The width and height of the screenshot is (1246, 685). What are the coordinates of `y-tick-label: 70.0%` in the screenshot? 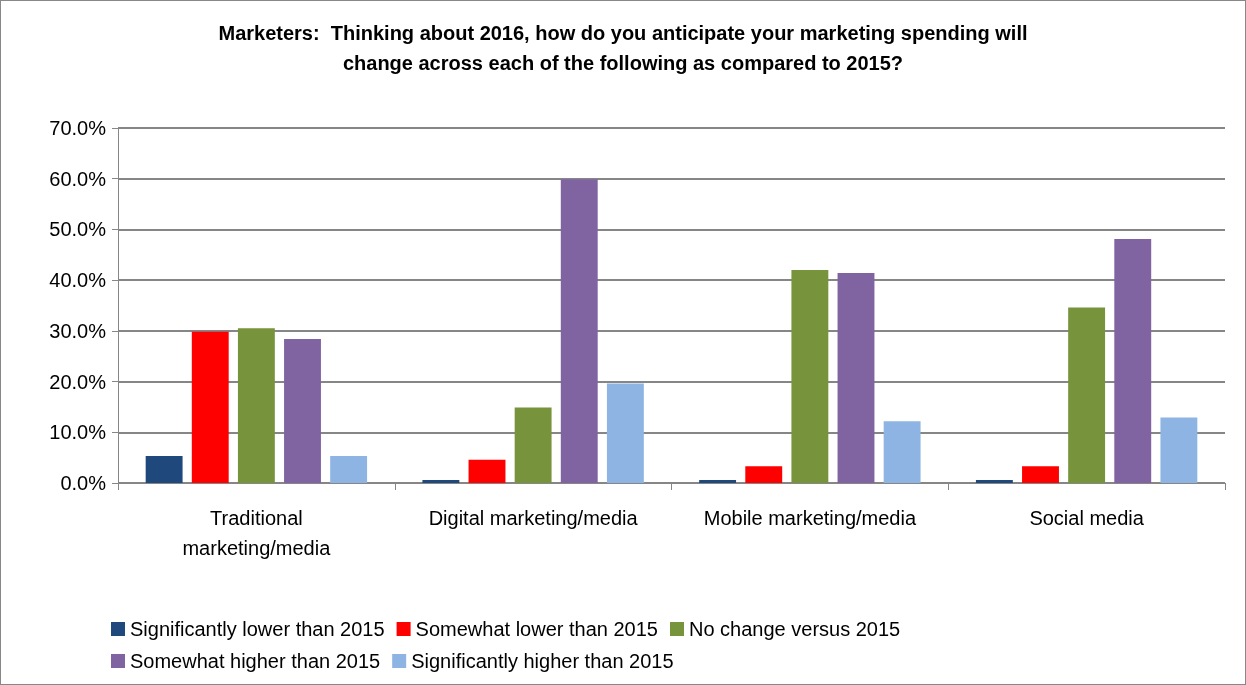 It's located at (78, 128).